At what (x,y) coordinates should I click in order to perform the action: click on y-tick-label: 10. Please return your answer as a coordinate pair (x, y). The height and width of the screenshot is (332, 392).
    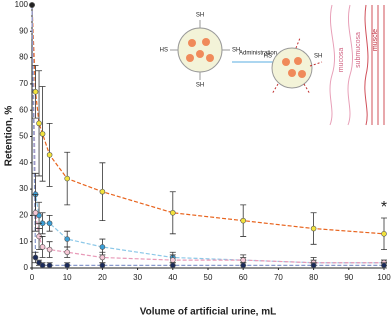
    Looking at the image, I should click on (23, 241).